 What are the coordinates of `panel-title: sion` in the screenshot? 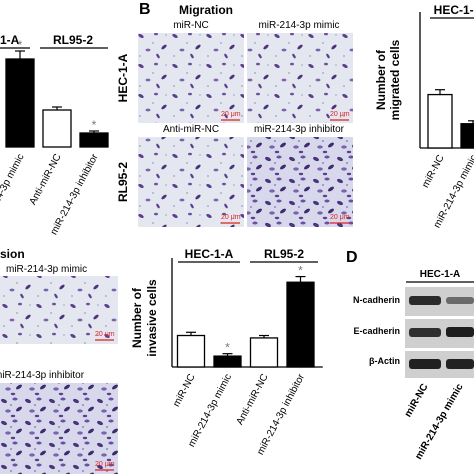 It's located at (12, 254).